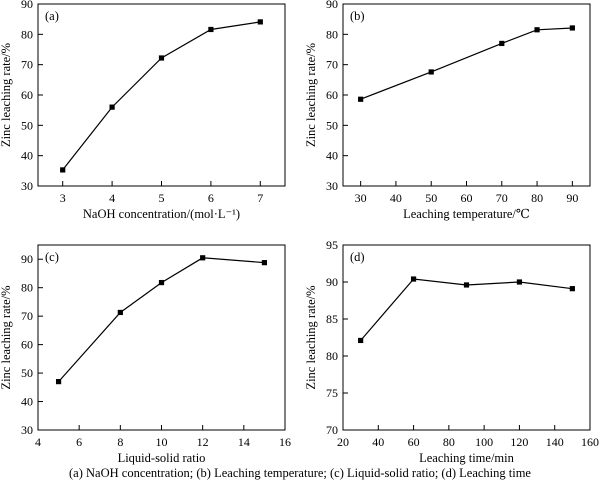 The height and width of the screenshot is (488, 600). I want to click on x-tick-label-d-5: 120, so click(519, 442).